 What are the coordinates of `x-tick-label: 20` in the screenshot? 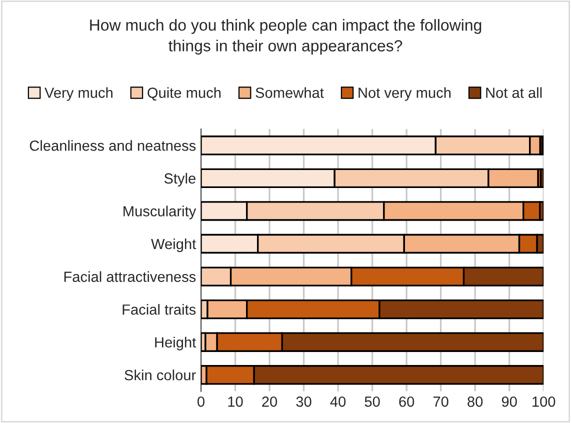 It's located at (270, 401).